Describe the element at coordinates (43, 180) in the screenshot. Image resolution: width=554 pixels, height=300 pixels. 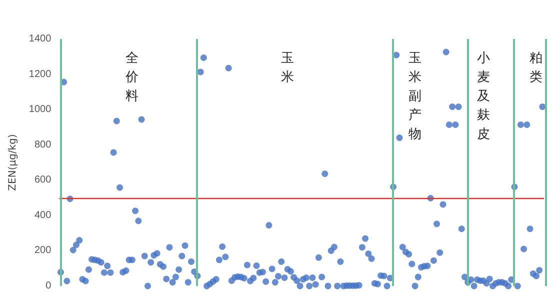
I see `y-tick-label: 600` at that location.